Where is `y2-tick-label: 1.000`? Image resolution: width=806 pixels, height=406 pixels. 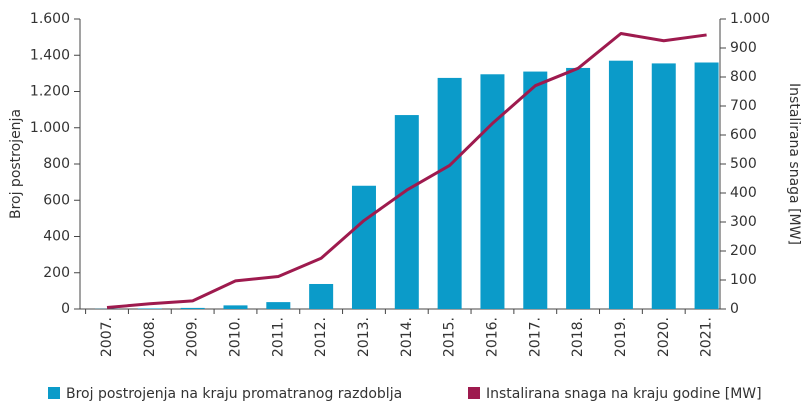 y2-tick-label: 1.000 is located at coordinates (750, 19).